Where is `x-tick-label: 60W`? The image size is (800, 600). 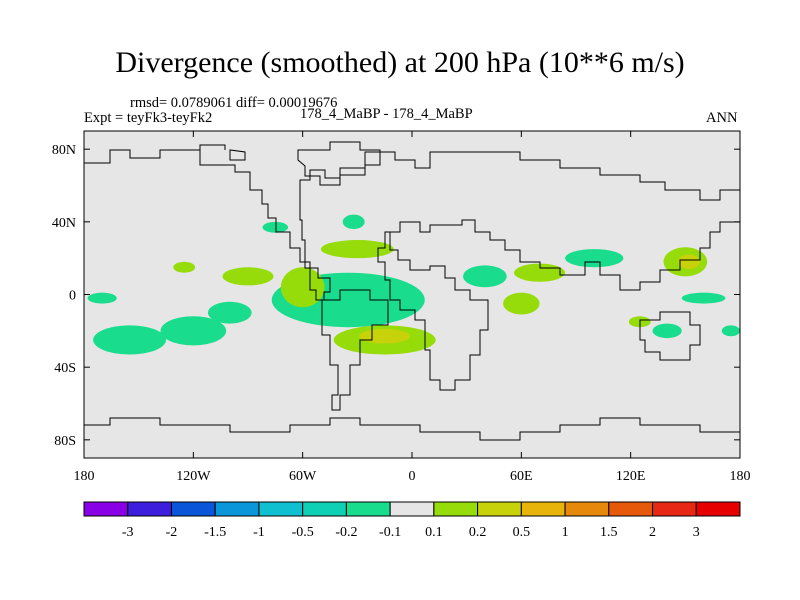 x-tick-label: 60W is located at coordinates (303, 476).